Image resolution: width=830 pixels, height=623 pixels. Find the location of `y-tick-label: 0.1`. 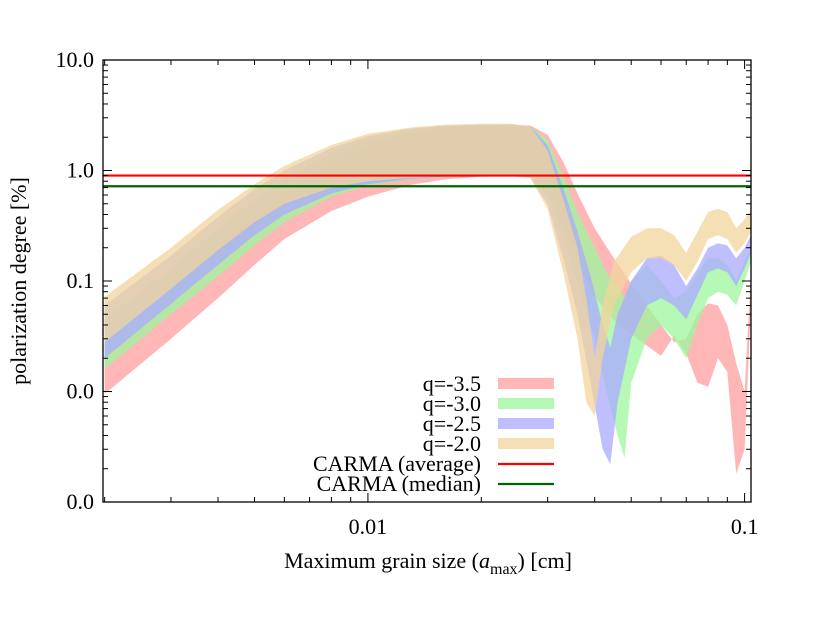

y-tick-label: 0.1 is located at coordinates (81, 280).